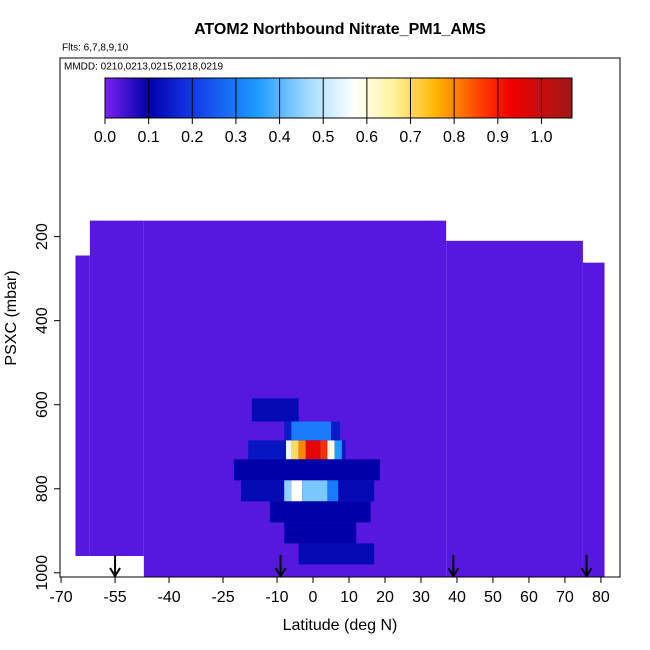 Image resolution: width=650 pixels, height=650 pixels. What do you see at coordinates (454, 137) in the screenshot?
I see `colorbar-tick-label: 0.8` at bounding box center [454, 137].